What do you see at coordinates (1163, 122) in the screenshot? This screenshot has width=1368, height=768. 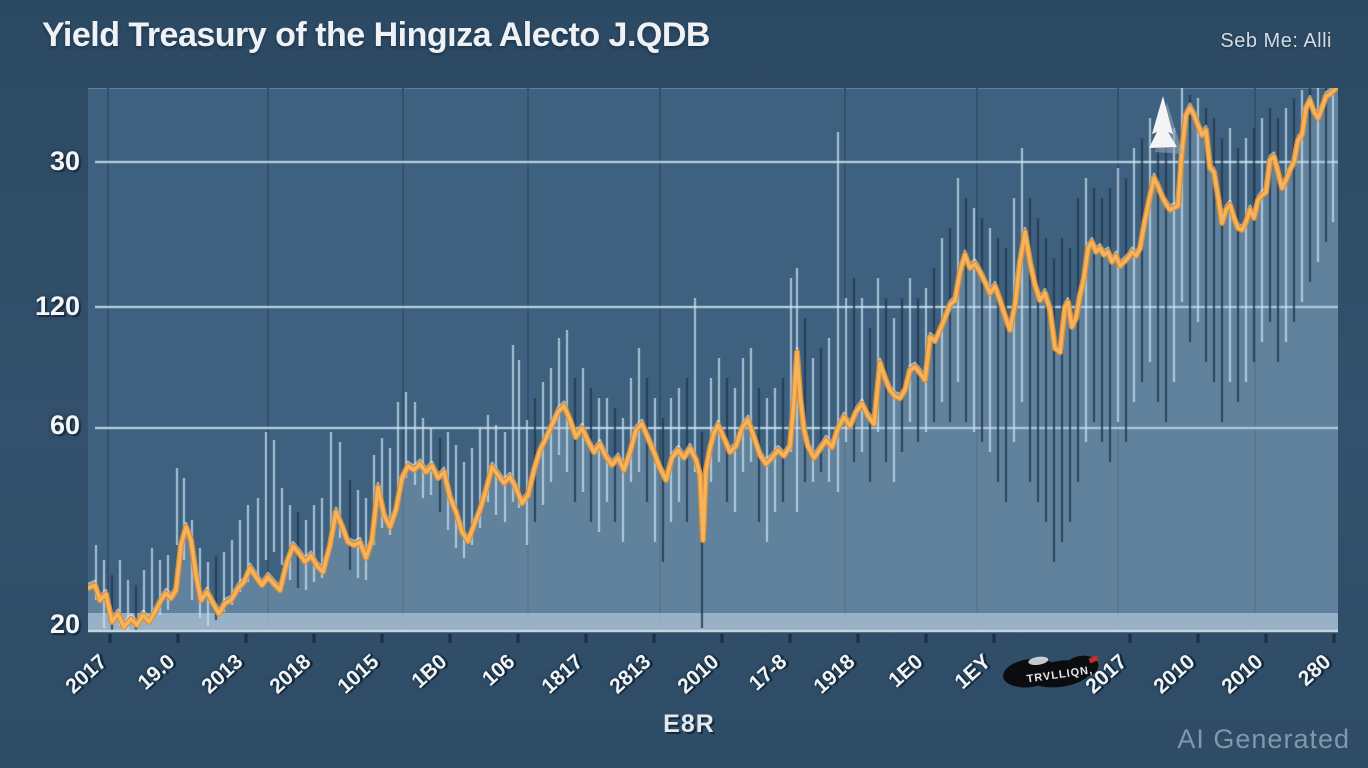 I see `arrow-up-icon` at bounding box center [1163, 122].